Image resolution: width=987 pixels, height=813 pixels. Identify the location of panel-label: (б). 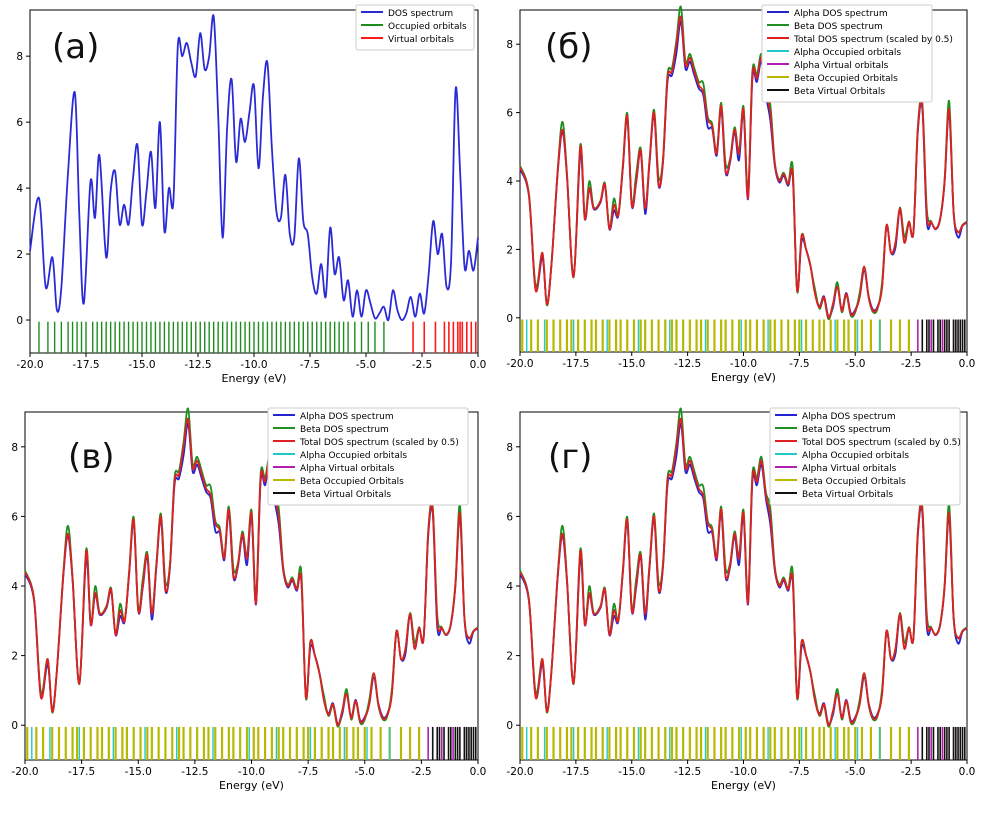
(569, 47).